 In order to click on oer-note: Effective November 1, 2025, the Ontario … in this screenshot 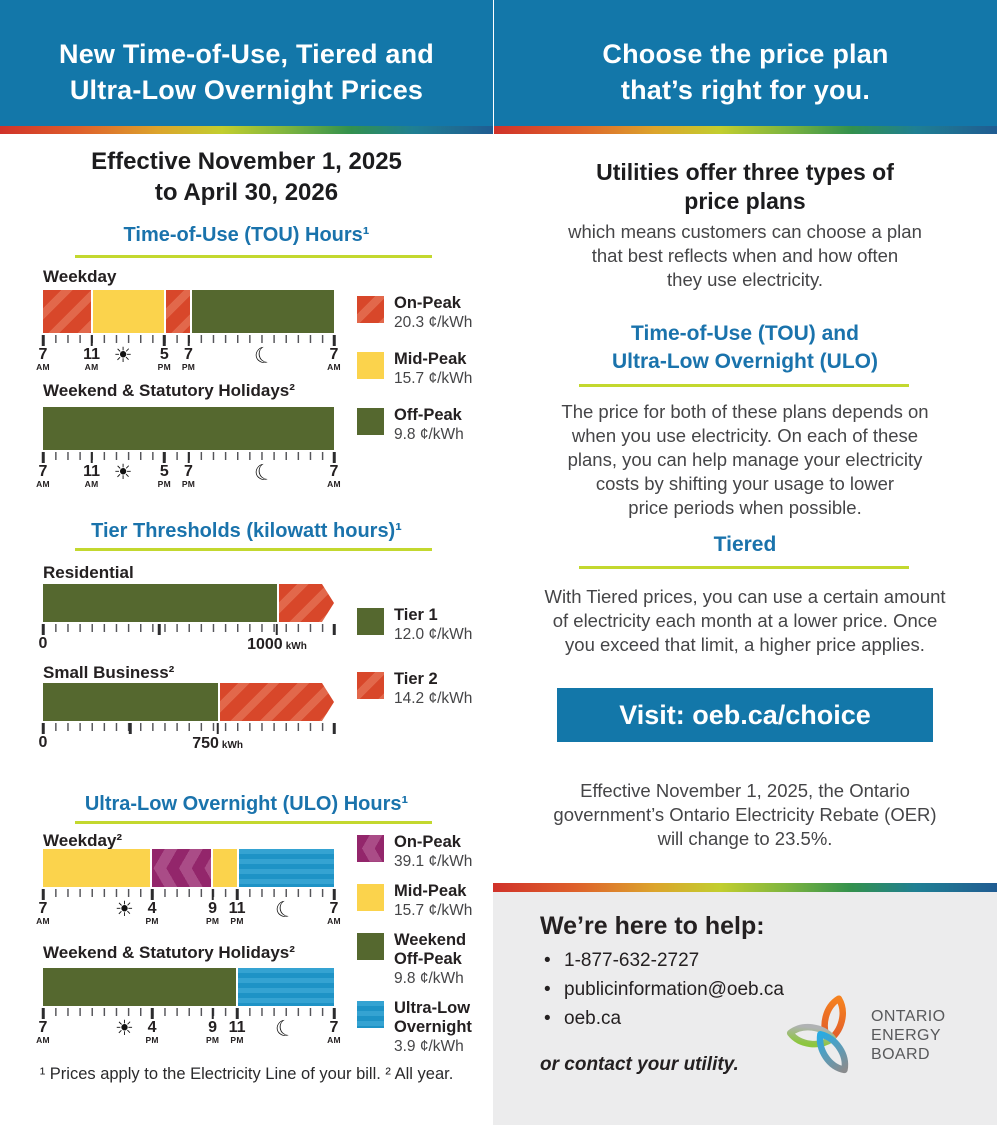, I will do `click(745, 814)`.